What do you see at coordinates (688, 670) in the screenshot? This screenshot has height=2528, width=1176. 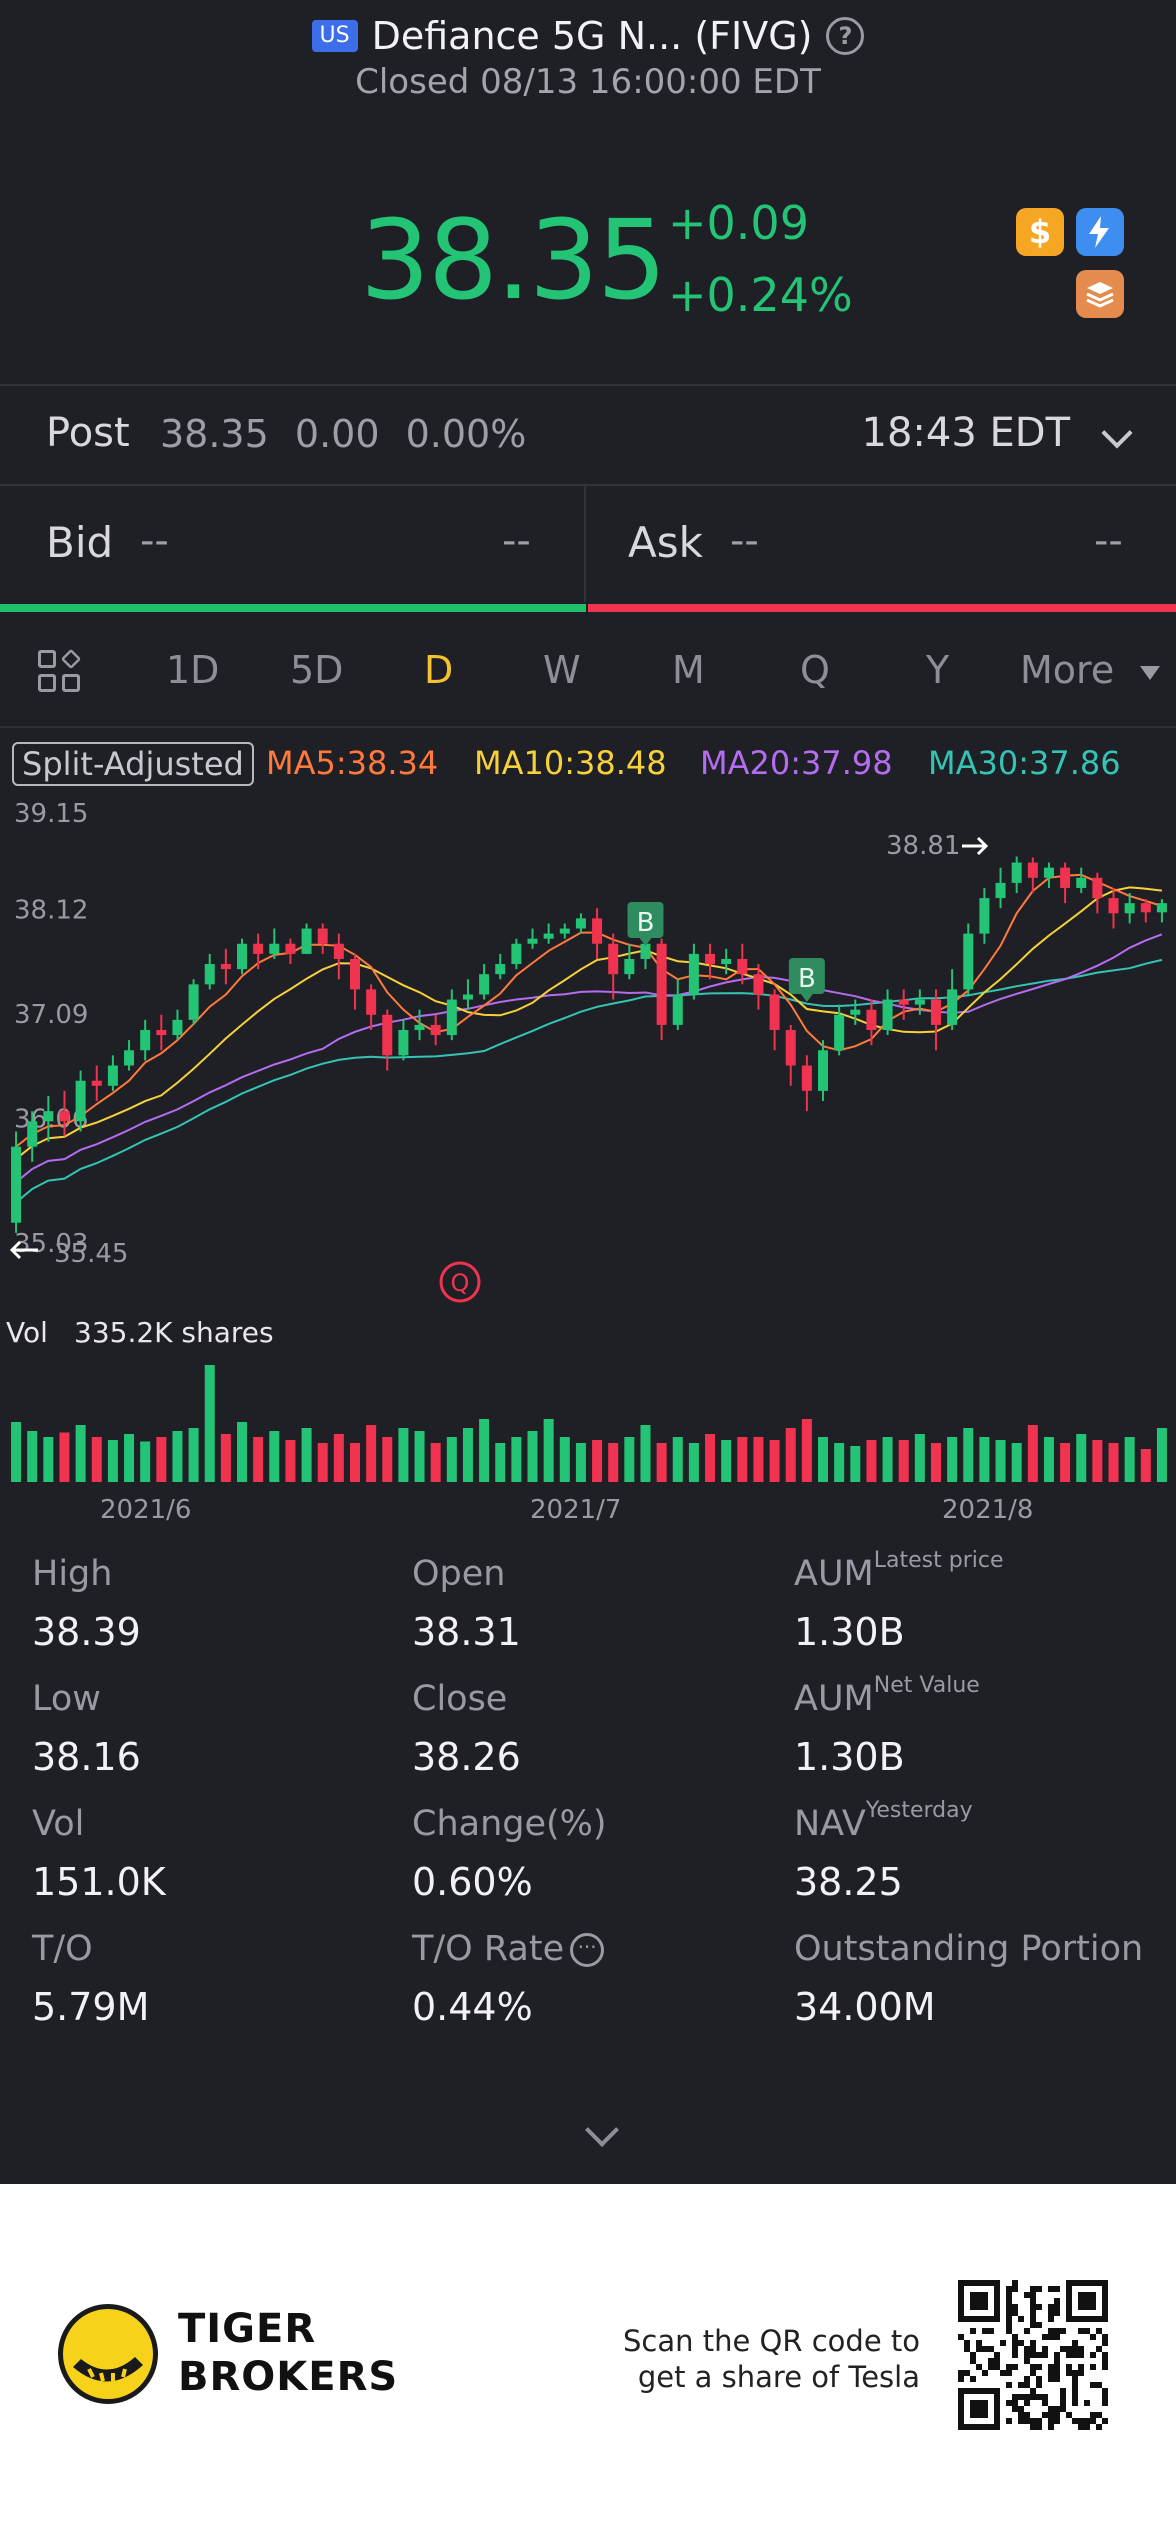 I see `tab-m: M` at bounding box center [688, 670].